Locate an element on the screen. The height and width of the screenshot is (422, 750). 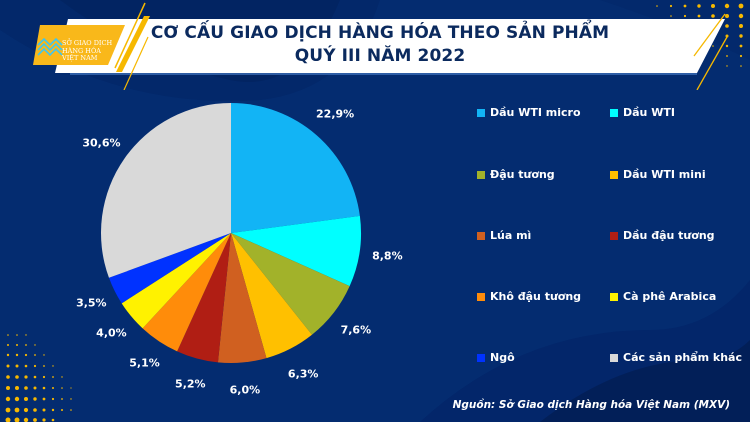
title-line-1: CƠ CẤU GIAO DỊCH HÀNG HÓA THEO SẢN PHẨM is located at coordinates (380, 33).